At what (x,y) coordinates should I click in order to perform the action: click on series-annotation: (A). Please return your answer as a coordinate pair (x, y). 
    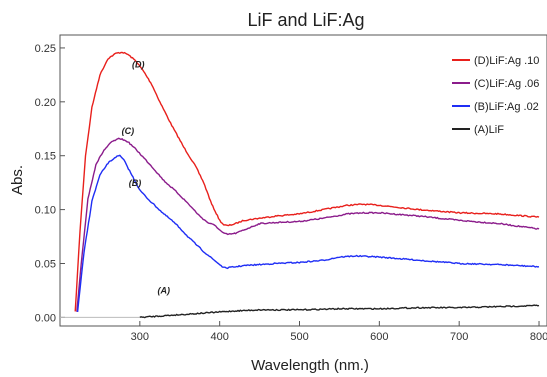
    Looking at the image, I should click on (164, 291).